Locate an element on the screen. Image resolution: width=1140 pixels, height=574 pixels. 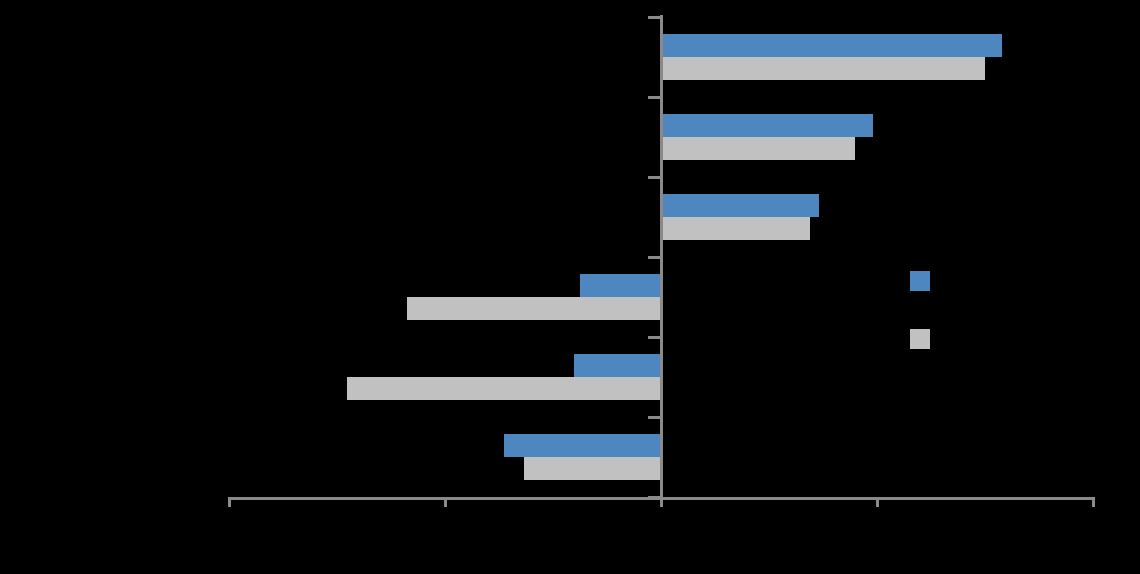
y-axis is located at coordinates (661, 257).